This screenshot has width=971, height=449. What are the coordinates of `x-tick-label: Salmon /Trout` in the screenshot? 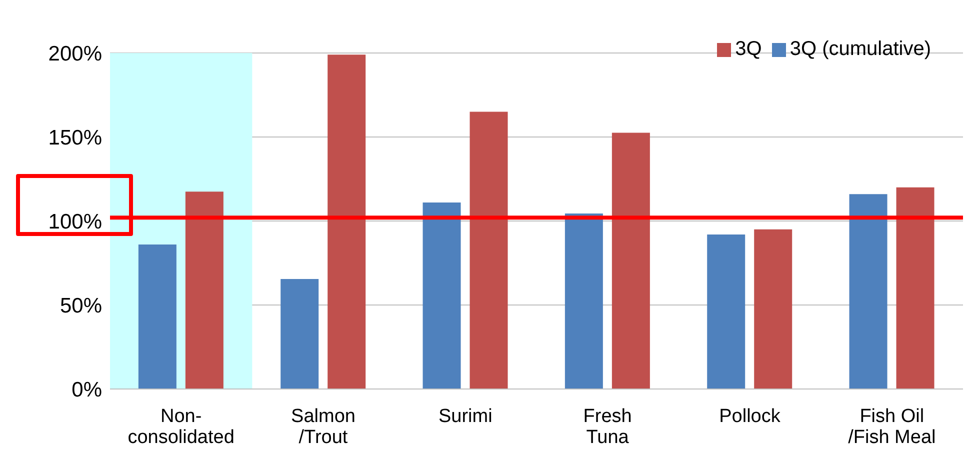 It's located at (323, 427).